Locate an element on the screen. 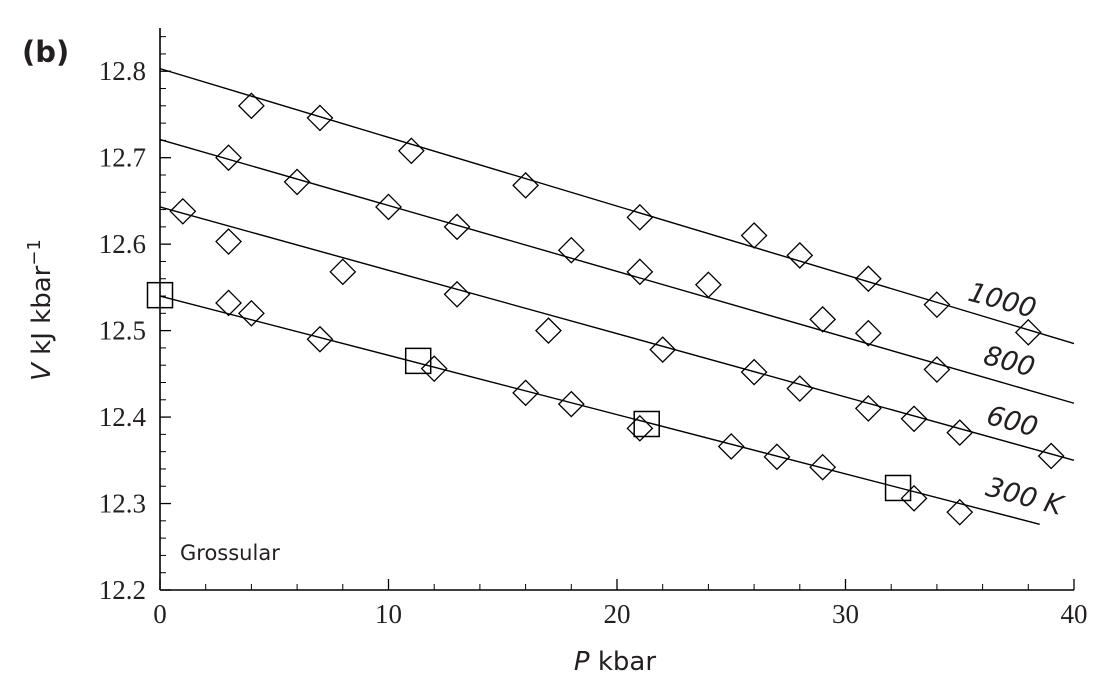 The height and width of the screenshot is (692, 1120). x-axis-label: P kbar is located at coordinates (615, 662).